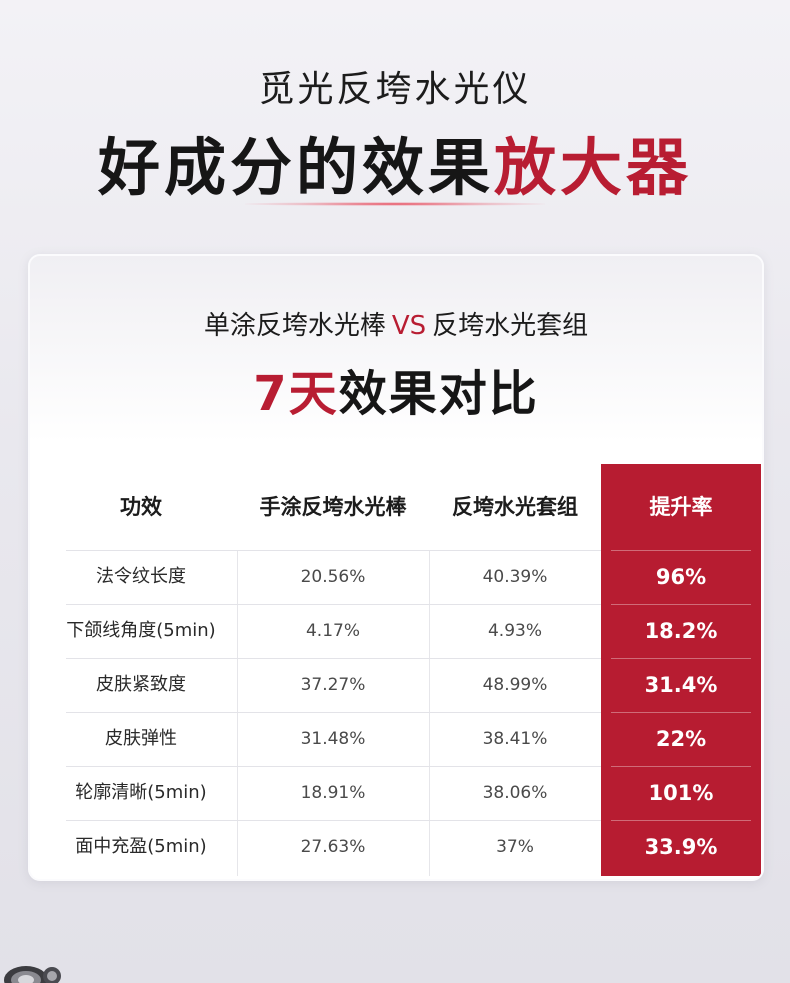  I want to click on header-effect: 功效, so click(141, 507).